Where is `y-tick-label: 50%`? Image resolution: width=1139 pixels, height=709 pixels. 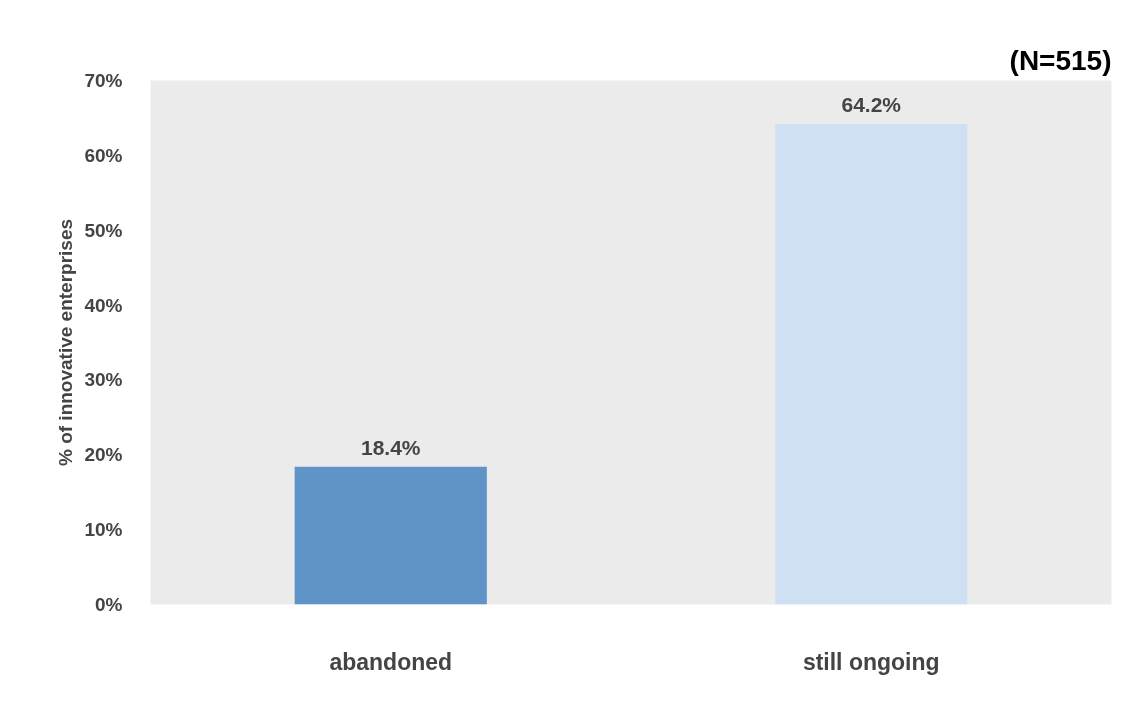 y-tick-label: 50% is located at coordinates (103, 230).